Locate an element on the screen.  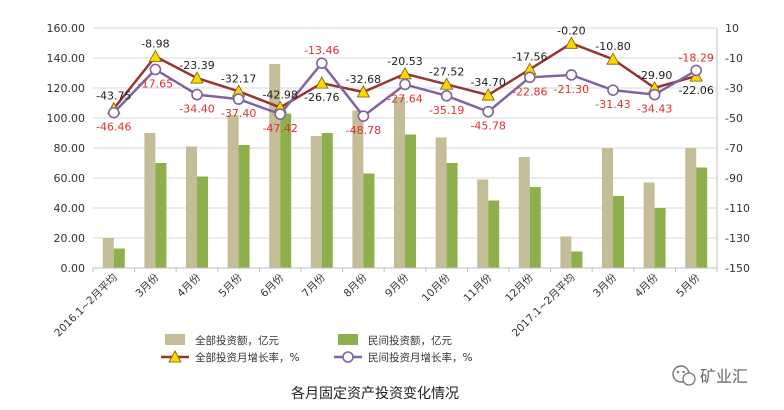
x-category-label: 10月份 is located at coordinates (436, 287).